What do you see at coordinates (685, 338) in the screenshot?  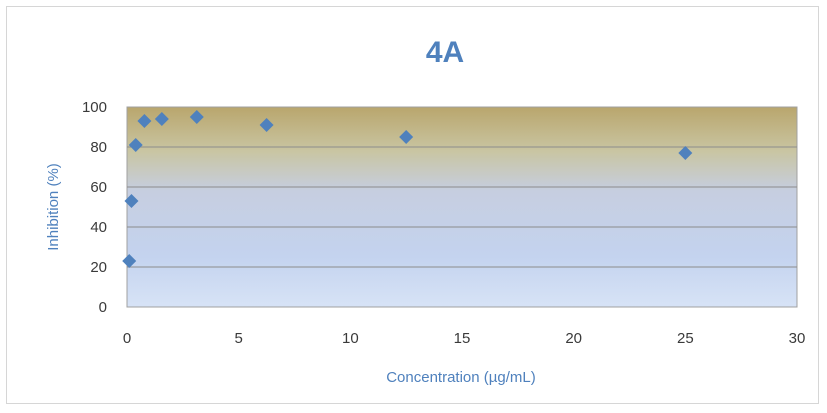 I see `x-tick-label: 25` at bounding box center [685, 338].